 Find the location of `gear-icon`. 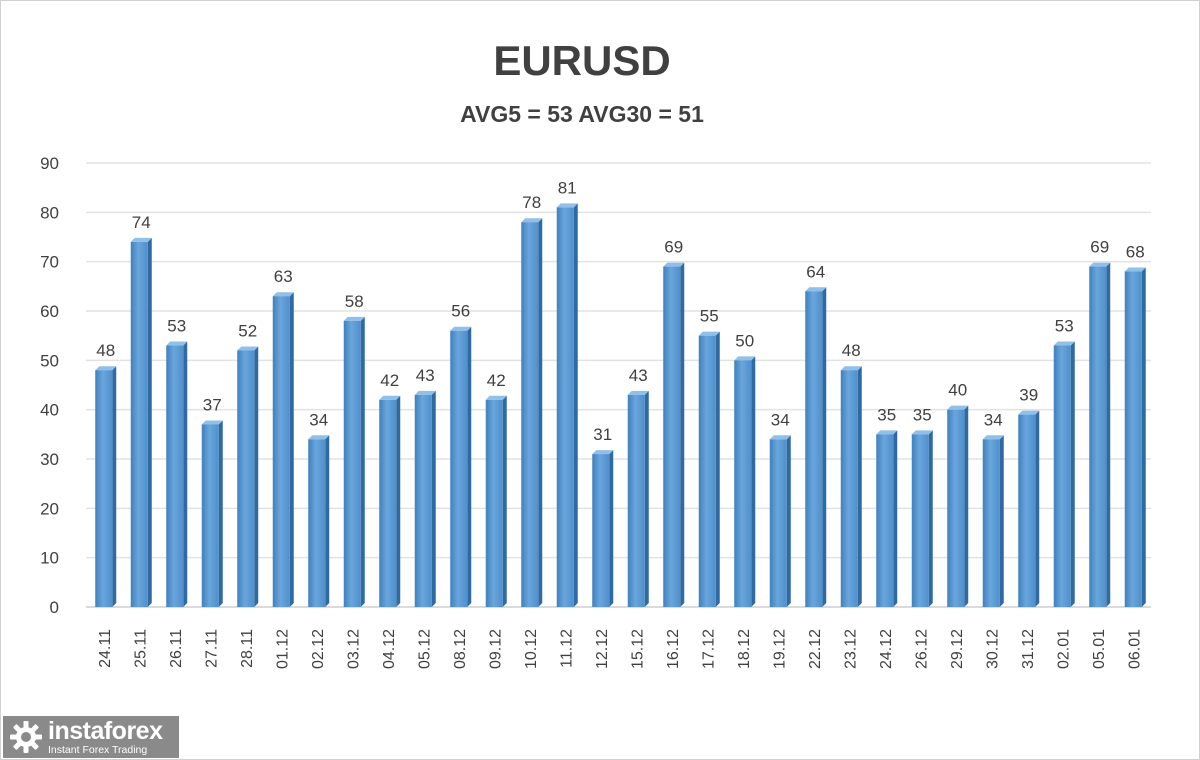

gear-icon is located at coordinates (26, 737).